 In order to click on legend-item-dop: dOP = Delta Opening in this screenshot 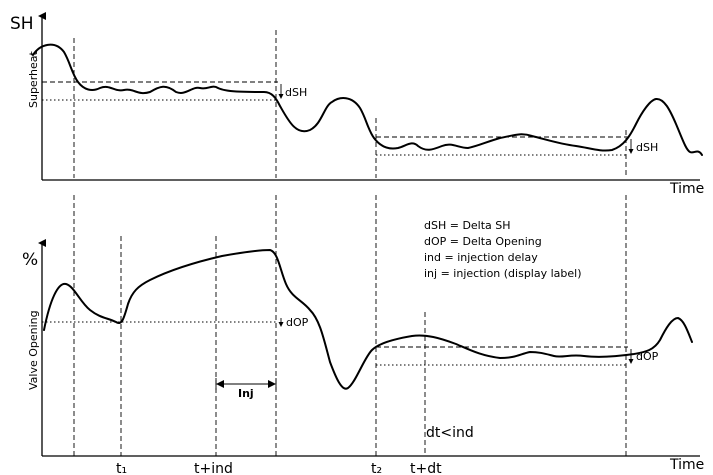, I will do `click(483, 241)`.